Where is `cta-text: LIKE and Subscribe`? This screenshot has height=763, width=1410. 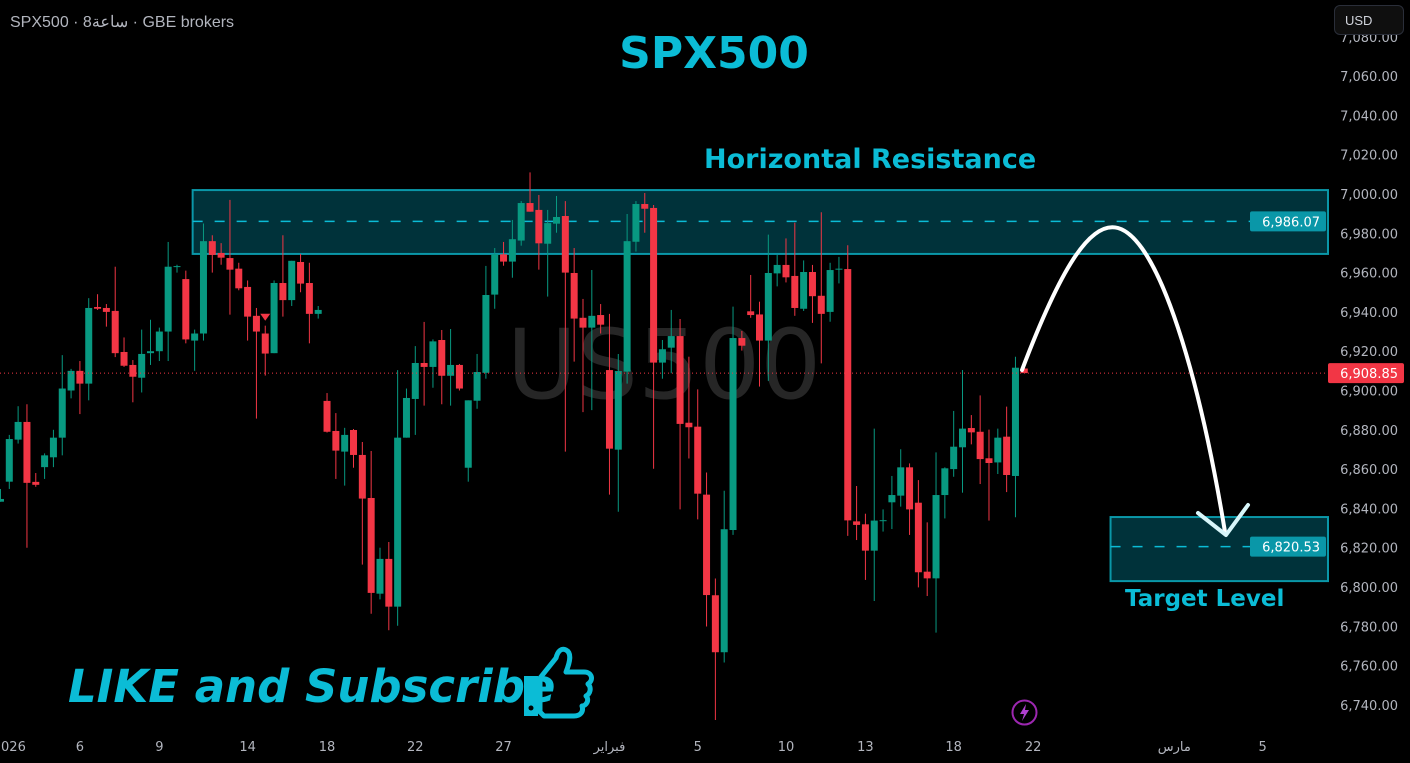 cta-text: LIKE and Subscribe is located at coordinates (312, 686).